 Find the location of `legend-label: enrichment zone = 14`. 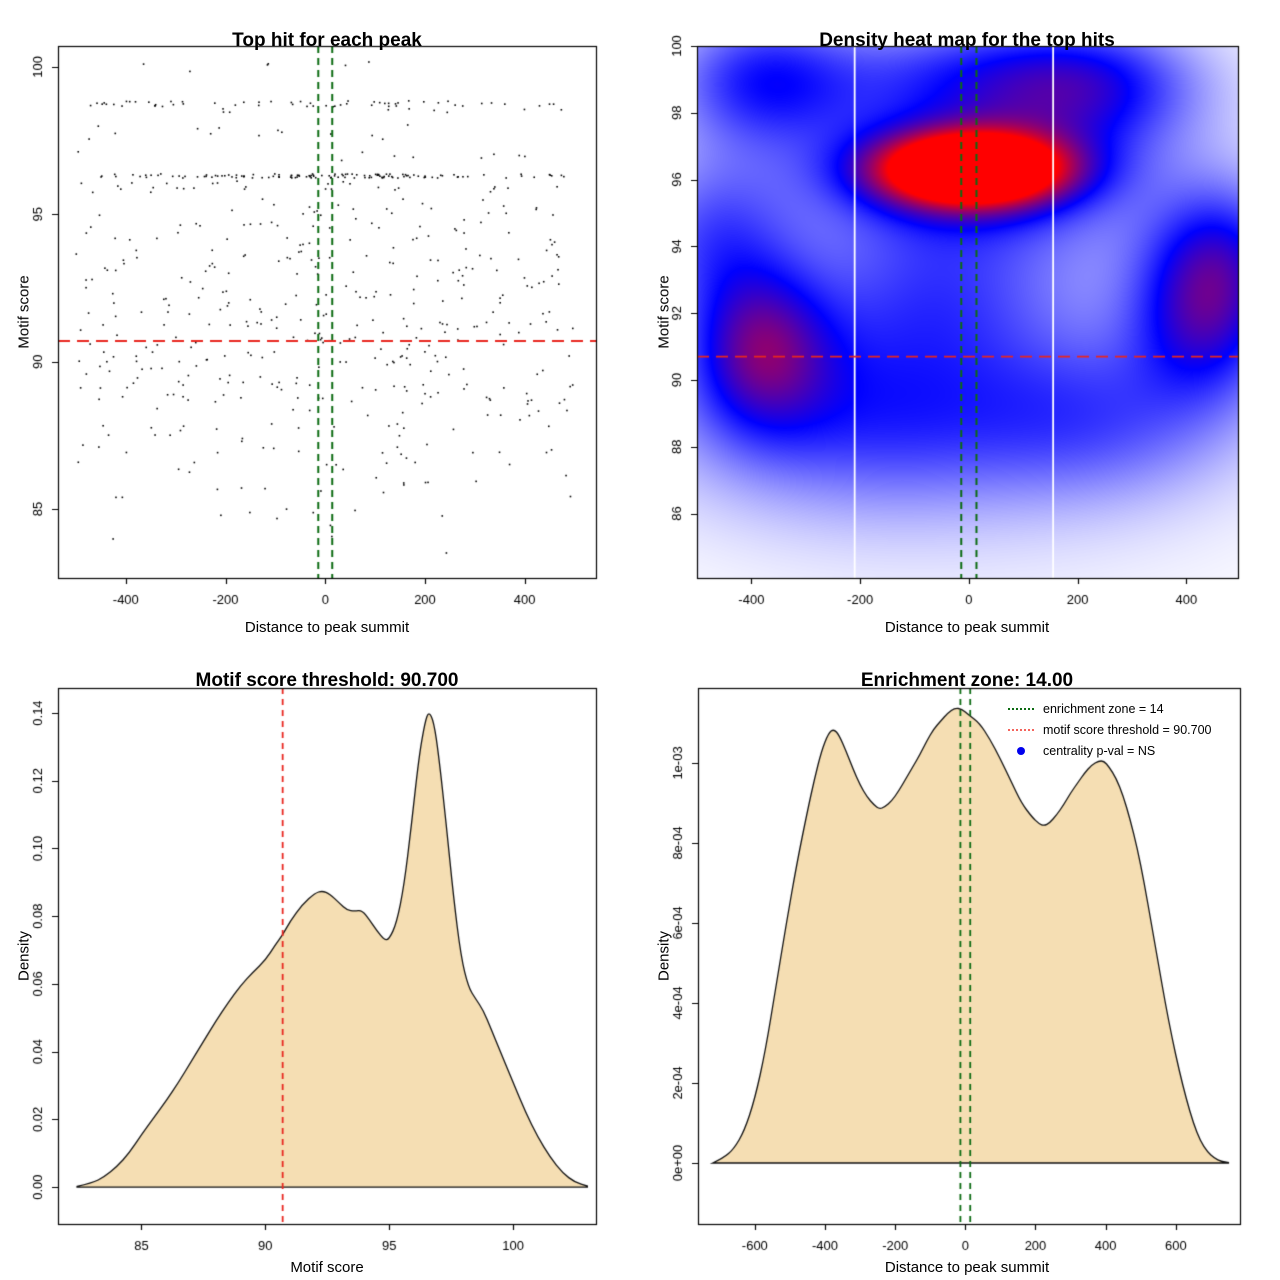

legend-label: enrichment zone = 14 is located at coordinates (1103, 708).